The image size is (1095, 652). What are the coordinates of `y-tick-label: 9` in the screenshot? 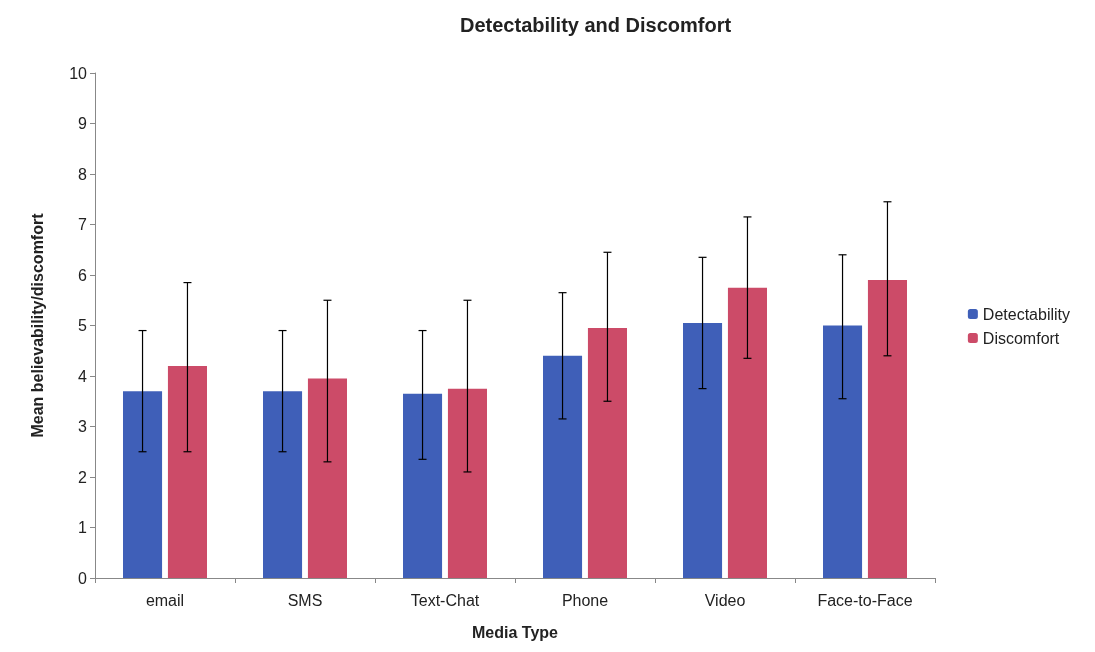 It's located at (83, 123).